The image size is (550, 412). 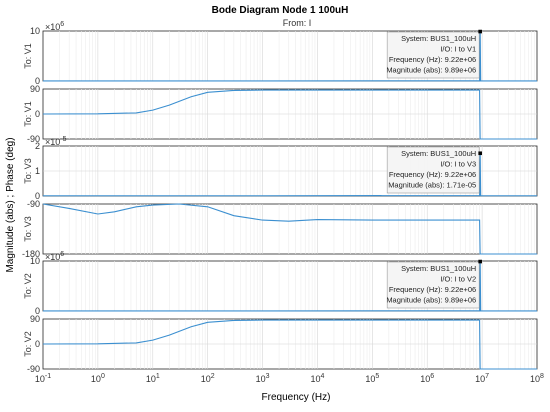 What do you see at coordinates (37, 146) in the screenshot?
I see `y-tick-label: 2` at bounding box center [37, 146].